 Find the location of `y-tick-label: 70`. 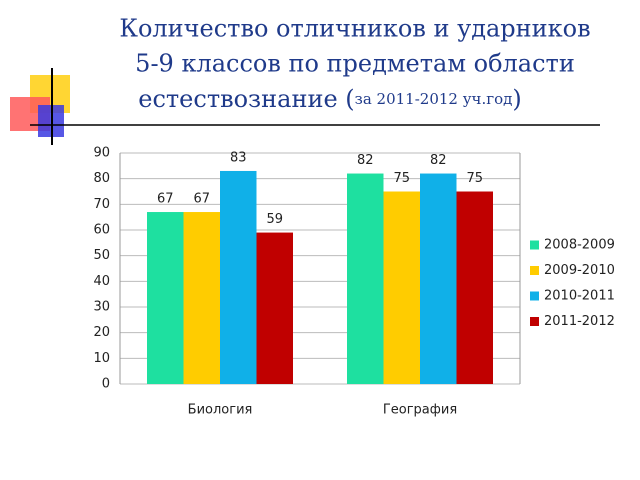

y-tick-label: 70 is located at coordinates (101, 204).